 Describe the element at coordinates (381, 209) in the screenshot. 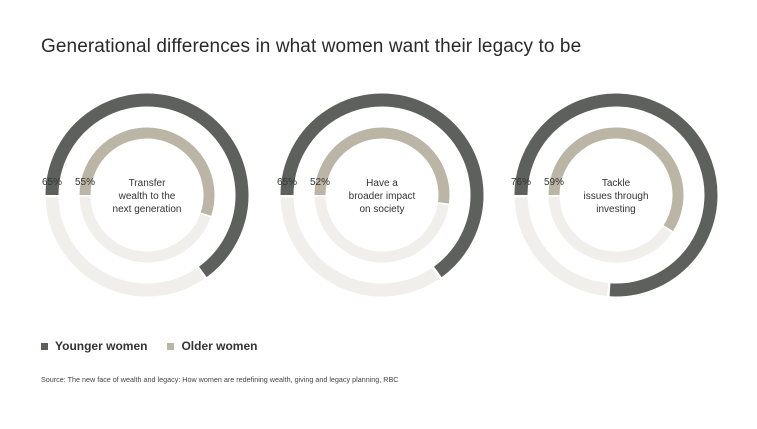

I see `category-label-line: on society` at that location.